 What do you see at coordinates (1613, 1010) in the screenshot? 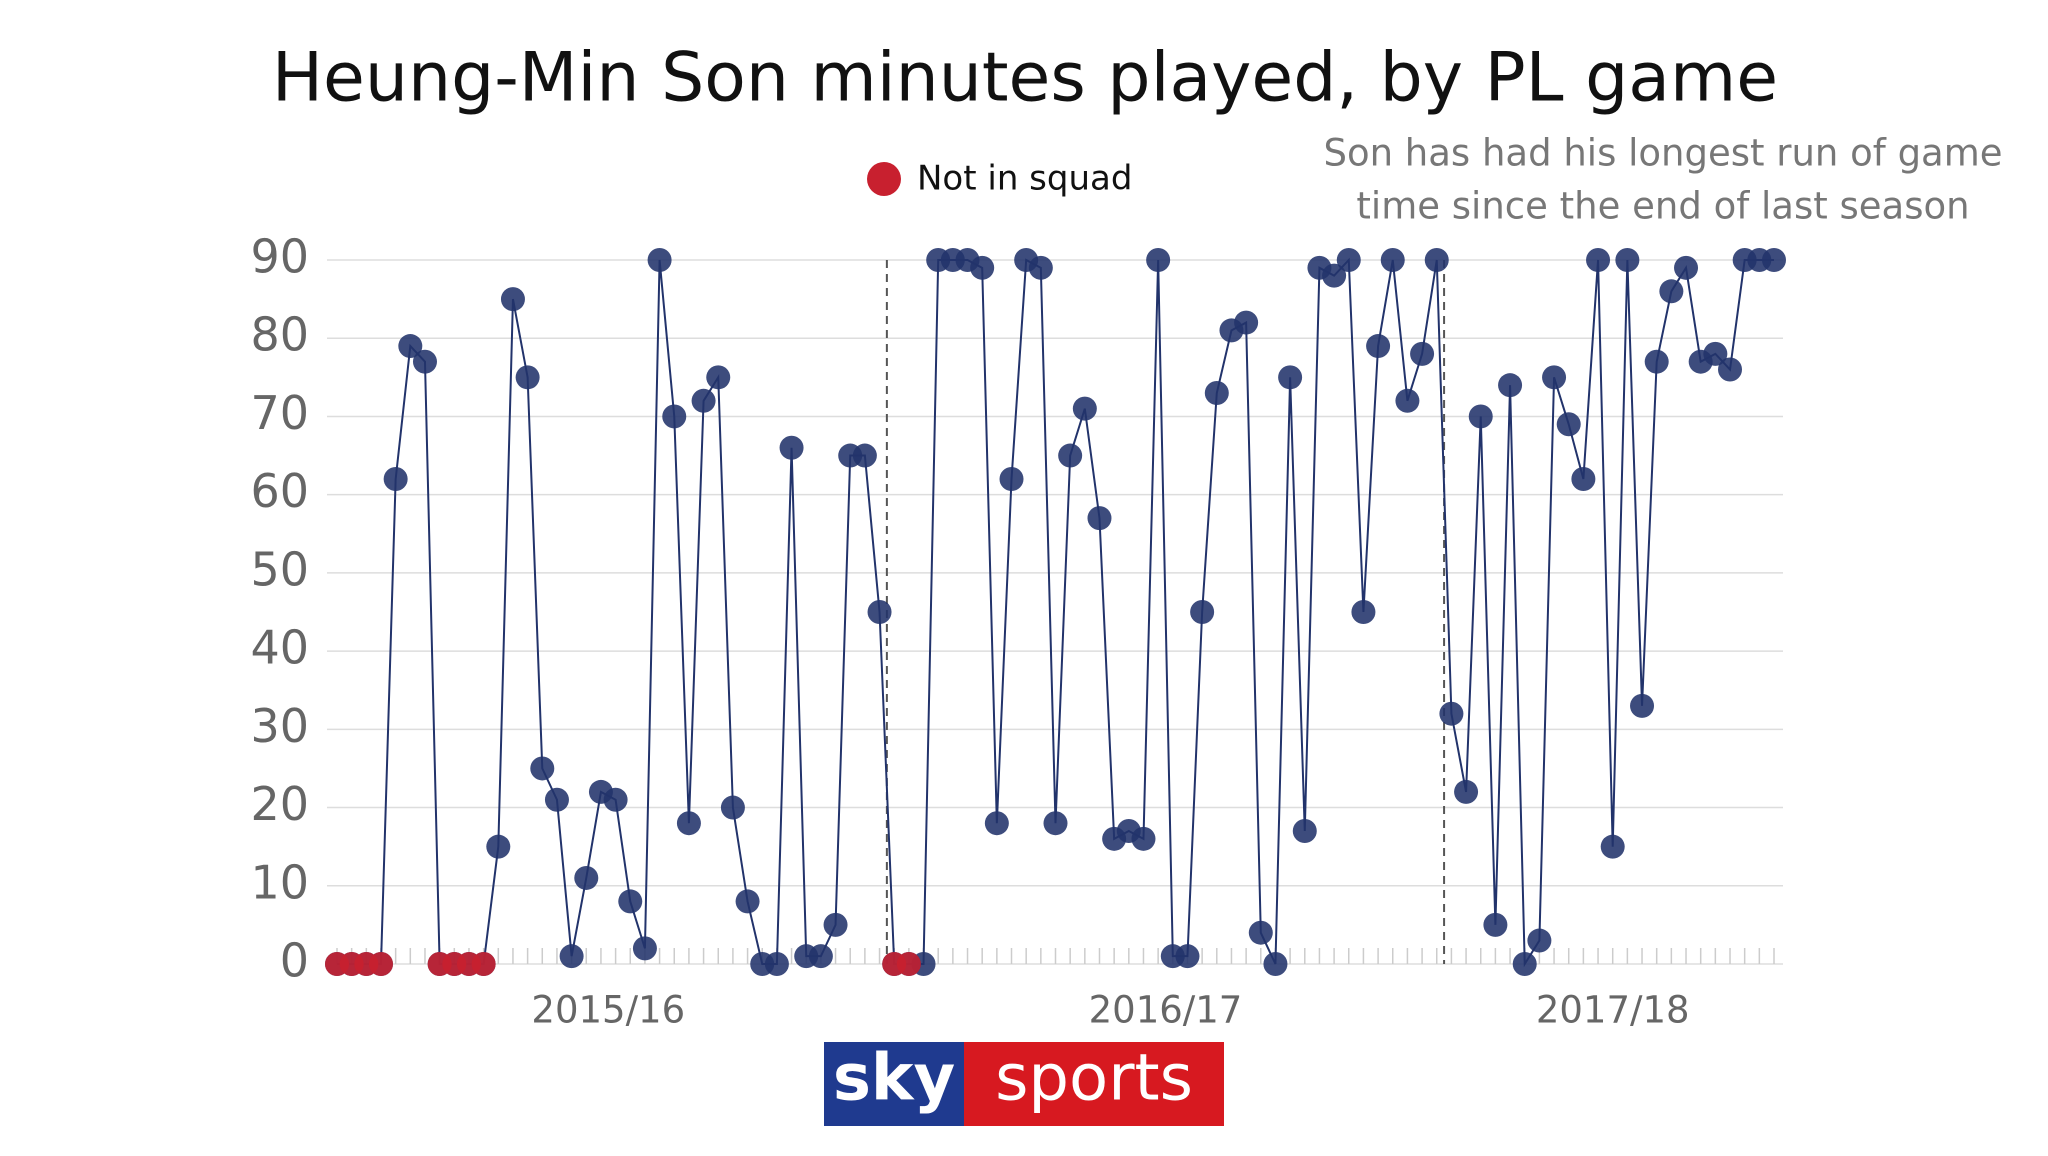
I see `season-label: 2017/18` at bounding box center [1613, 1010].